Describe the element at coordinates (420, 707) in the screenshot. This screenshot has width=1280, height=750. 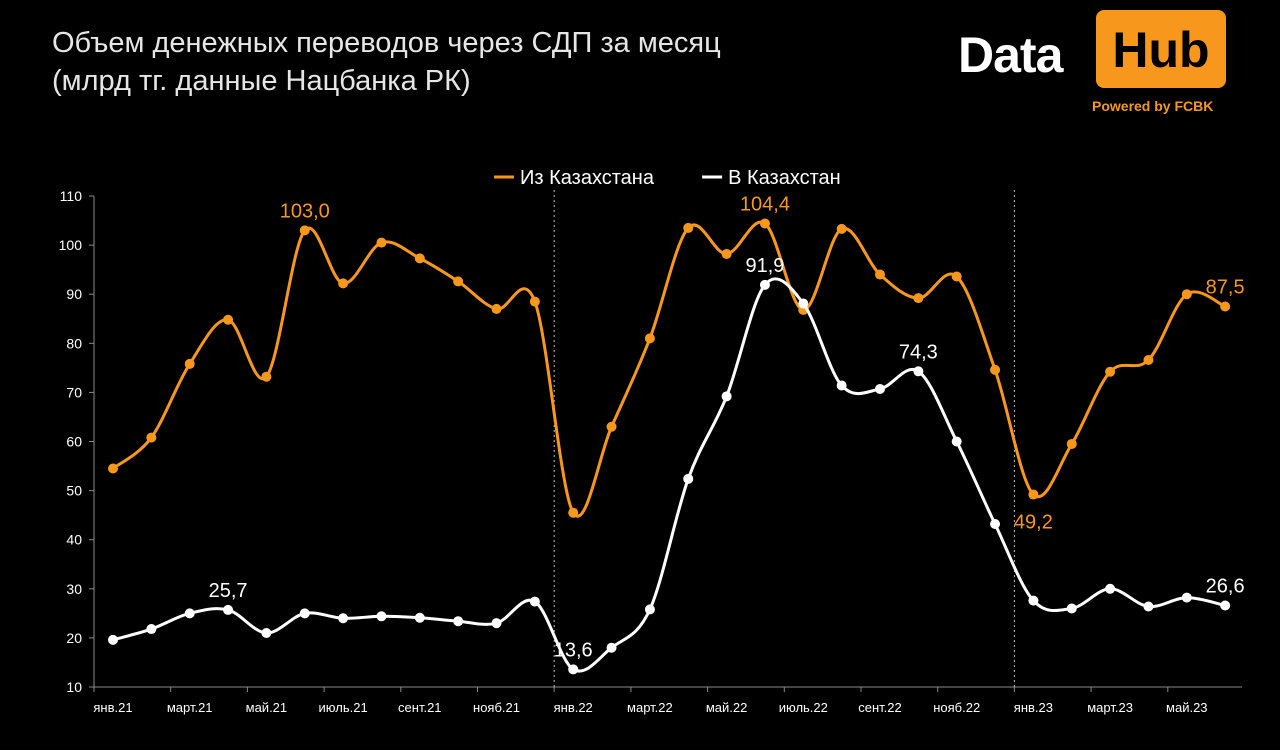
I see `x-tick-label: сент.21` at that location.